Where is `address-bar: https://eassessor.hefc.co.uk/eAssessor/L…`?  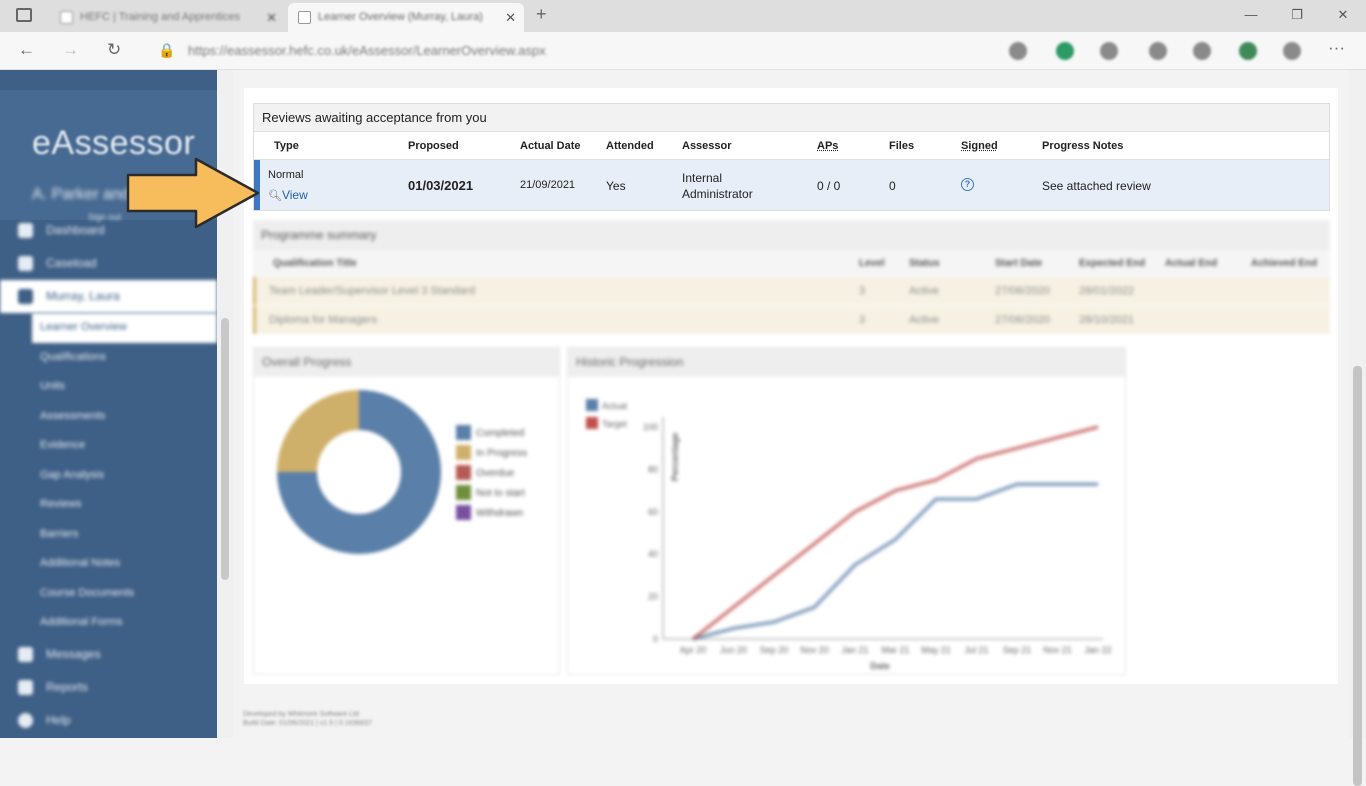
address-bar: https://eassessor.hefc.co.uk/eAssessor/L… is located at coordinates (367, 50).